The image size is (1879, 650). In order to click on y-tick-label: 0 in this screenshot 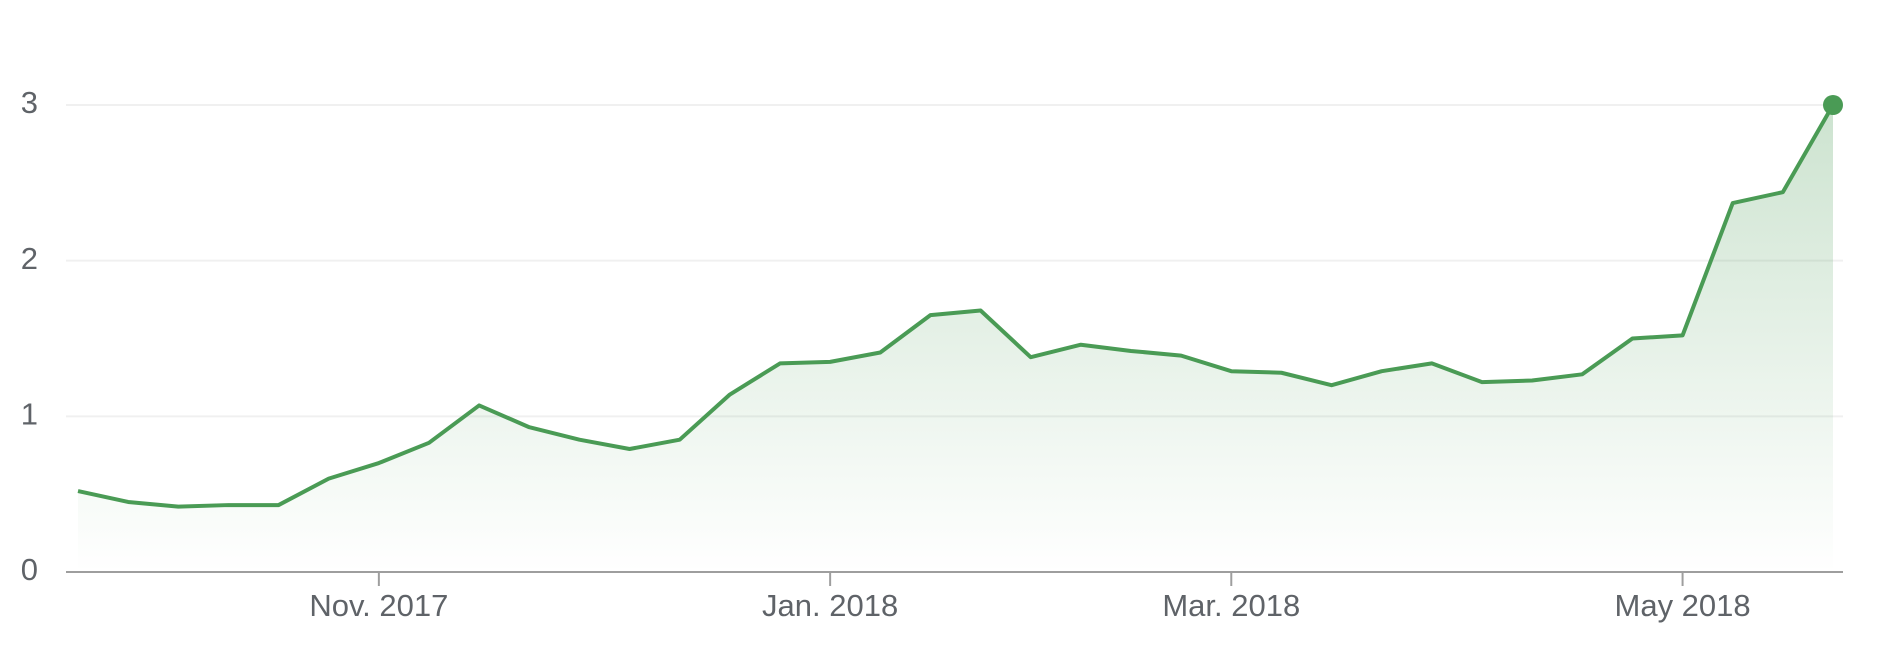, I will do `click(29, 569)`.